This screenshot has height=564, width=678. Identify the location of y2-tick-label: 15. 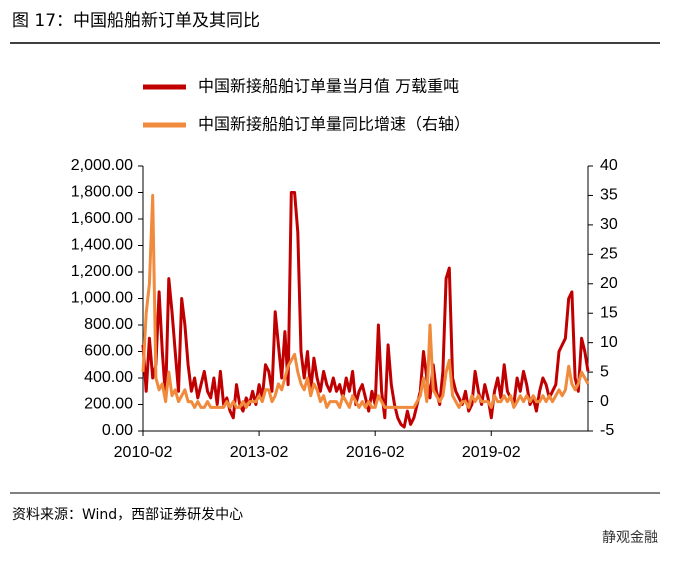
(609, 312).